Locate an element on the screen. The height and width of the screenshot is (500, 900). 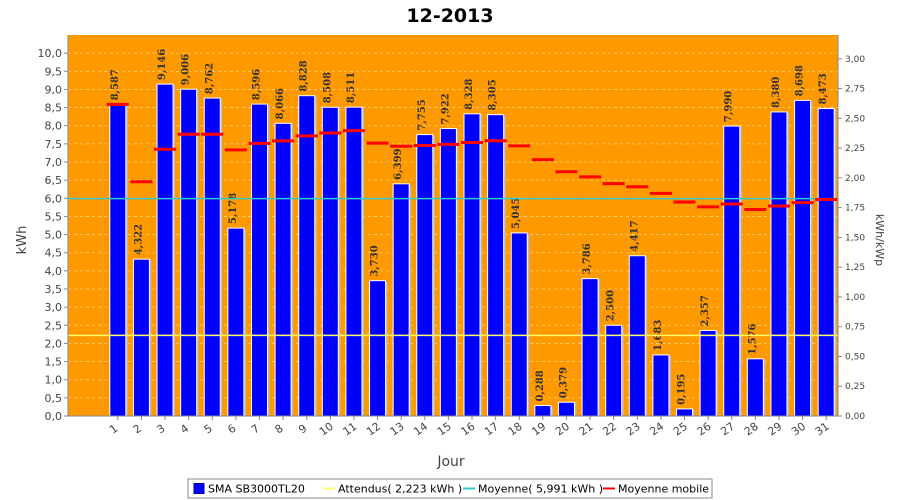
x-tick-label: 24 is located at coordinates (656, 429).